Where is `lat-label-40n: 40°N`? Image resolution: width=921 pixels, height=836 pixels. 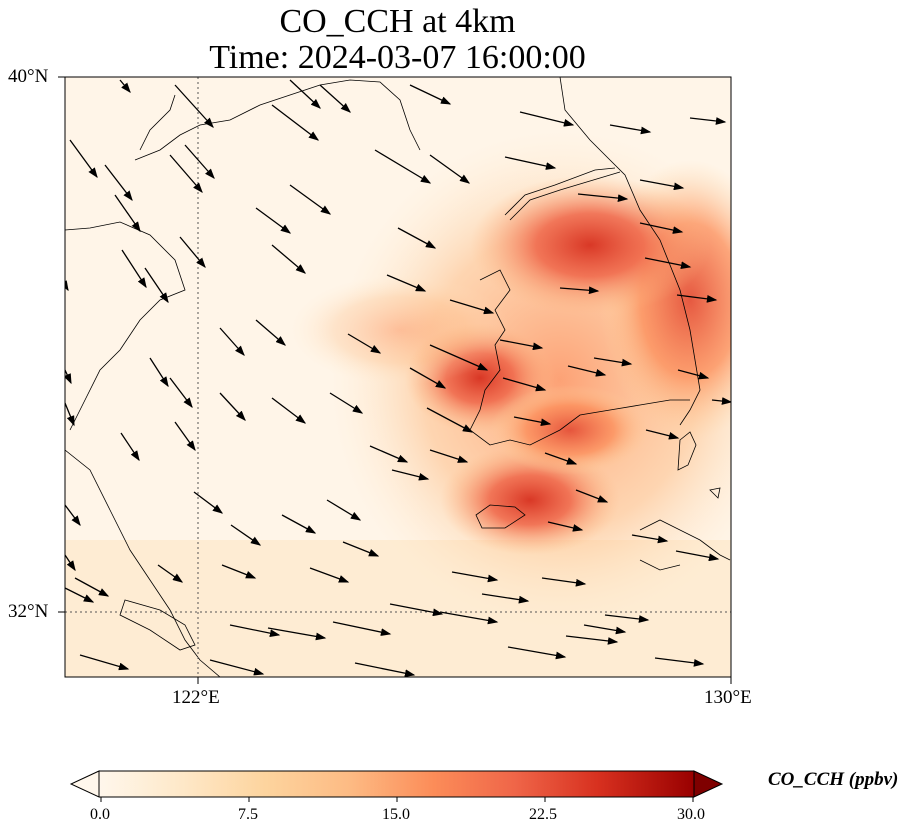 lat-label-40n: 40°N is located at coordinates (28, 76).